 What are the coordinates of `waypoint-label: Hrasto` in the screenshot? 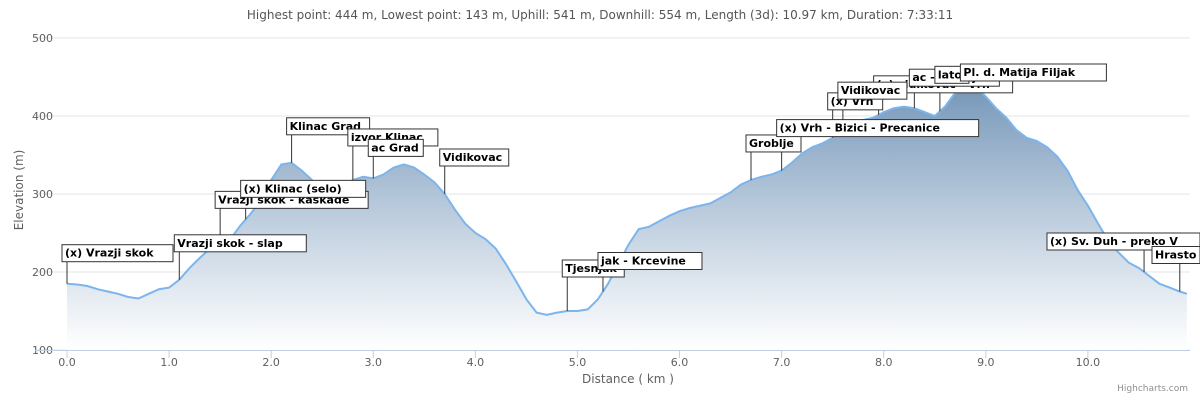 It's located at (1176, 255).